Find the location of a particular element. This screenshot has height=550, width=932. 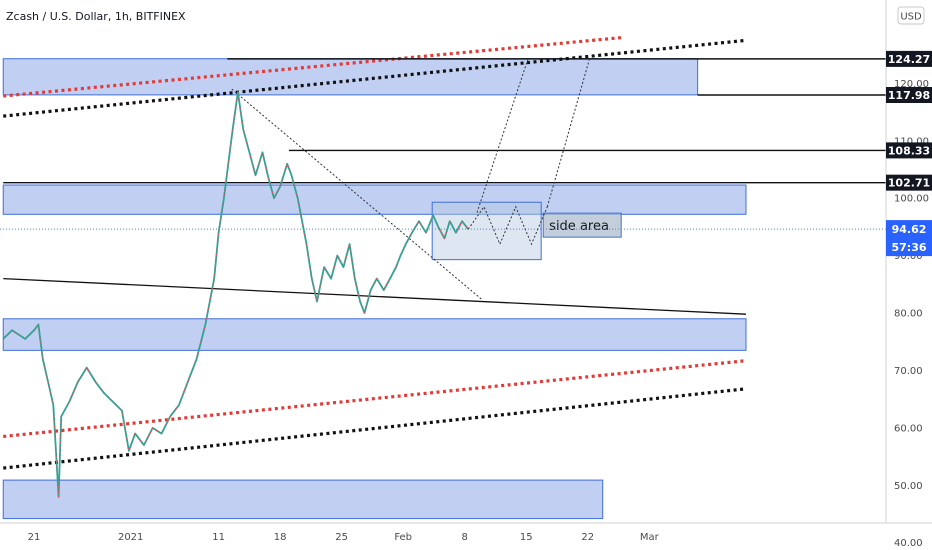

current-price-tag is located at coordinates (909, 238).